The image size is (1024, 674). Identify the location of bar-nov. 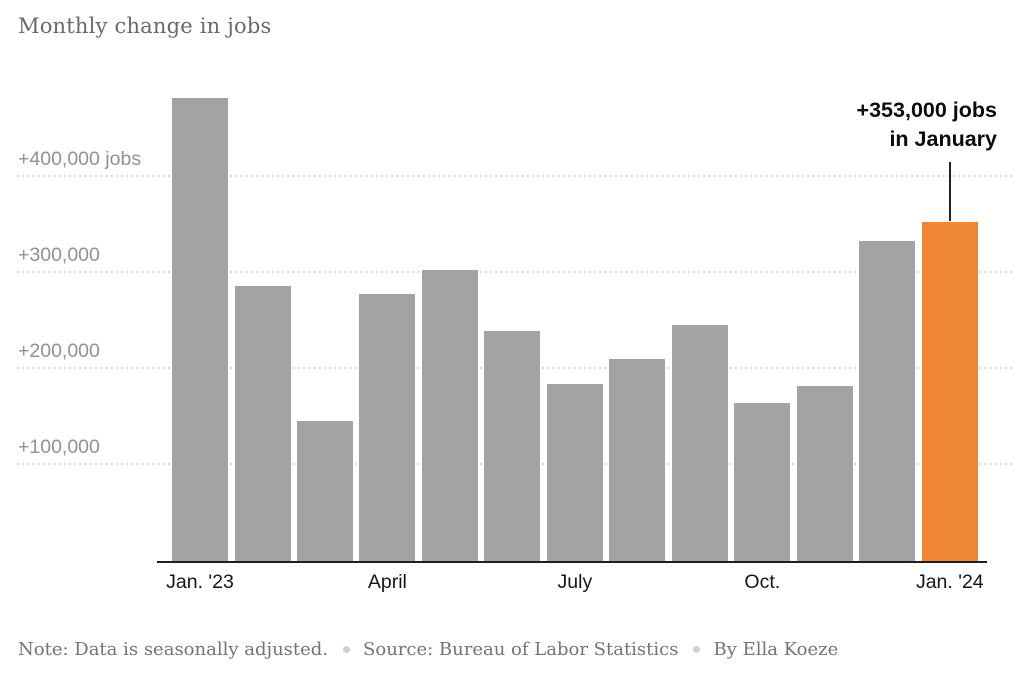
(824, 473).